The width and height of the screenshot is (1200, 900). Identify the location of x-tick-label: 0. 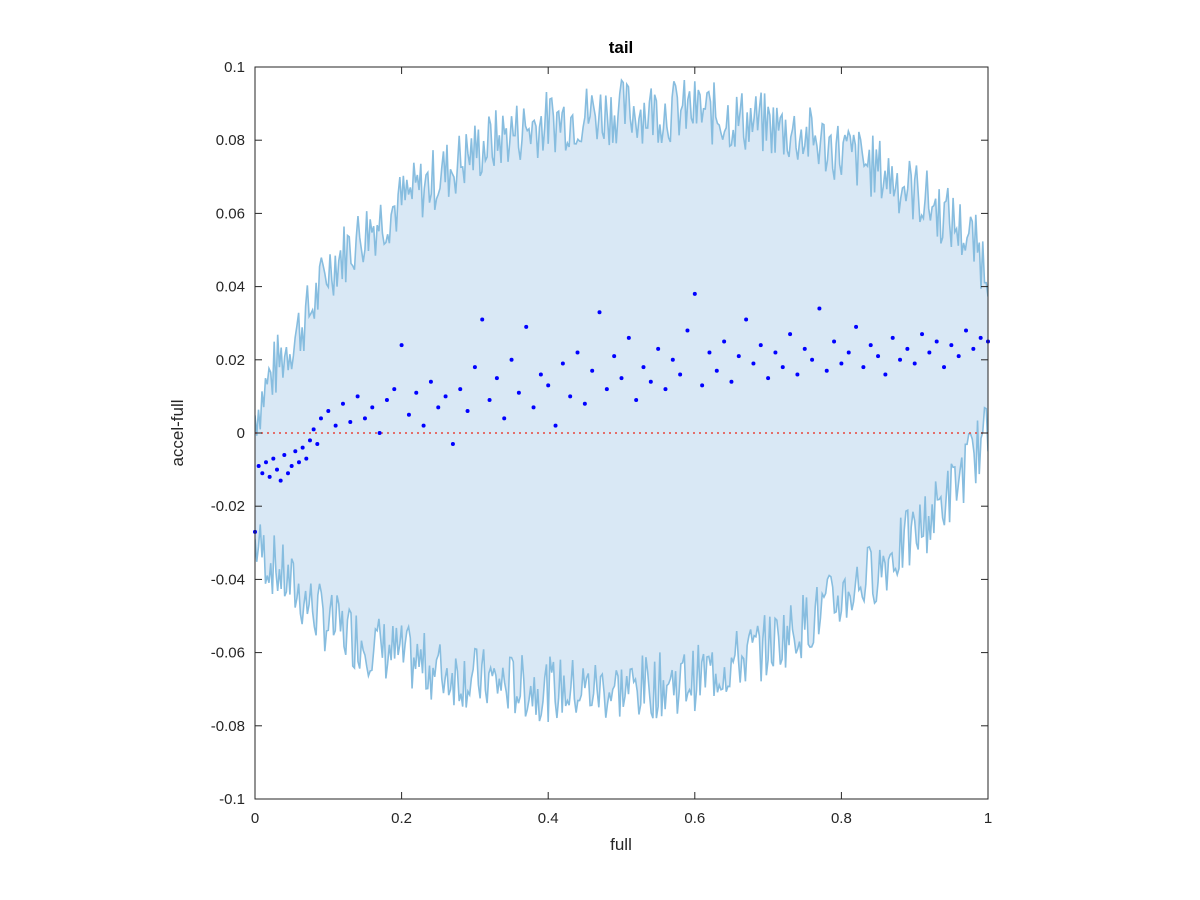
(255, 818).